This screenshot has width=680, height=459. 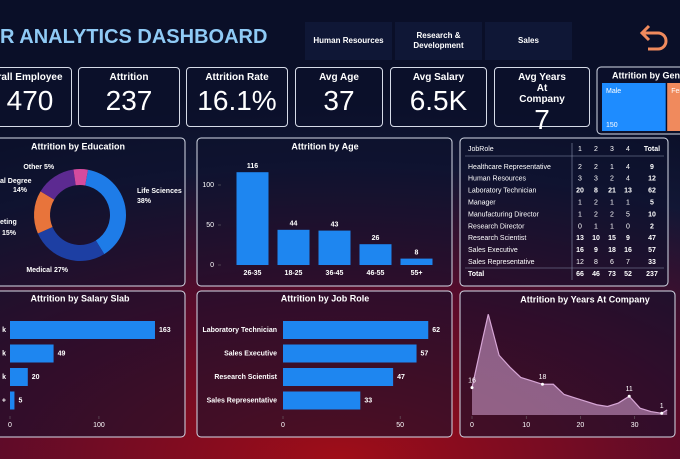 What do you see at coordinates (502, 191) in the screenshot?
I see `table-cell: Laboratory Technician` at bounding box center [502, 191].